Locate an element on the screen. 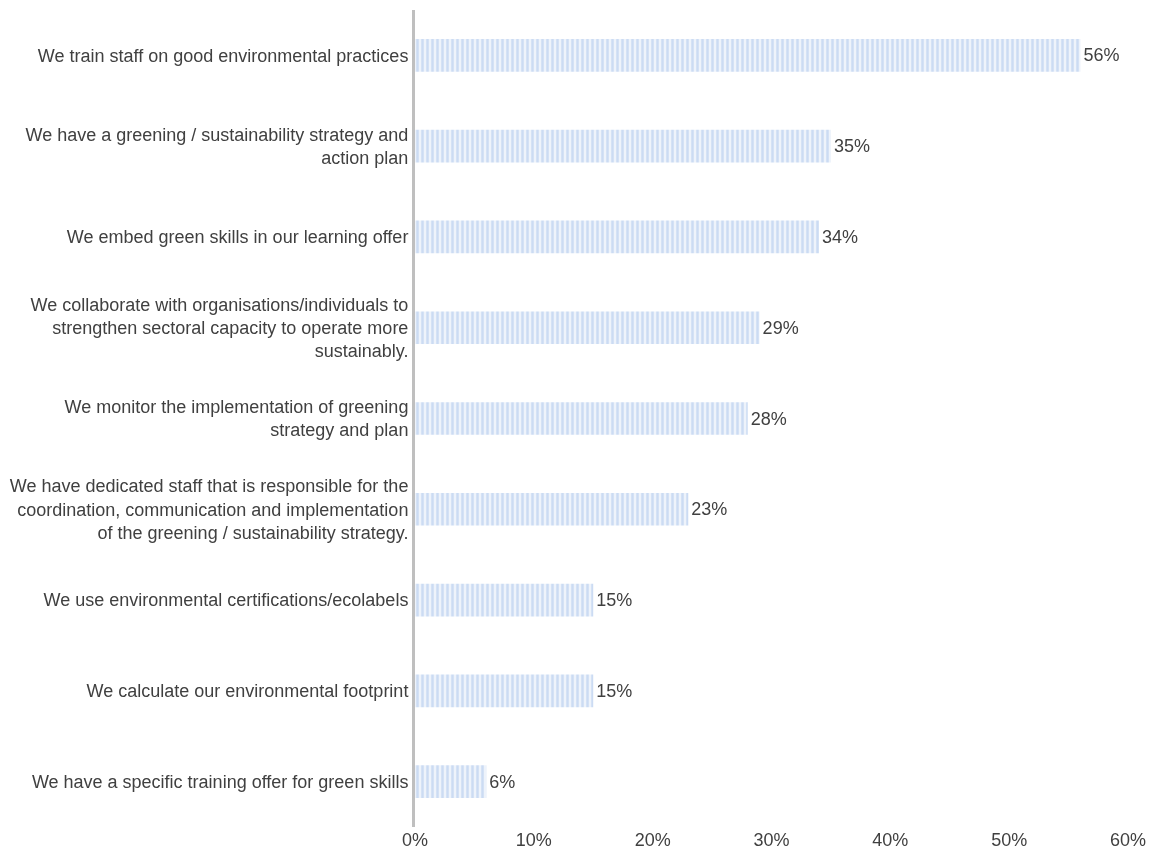 This screenshot has width=1158, height=867. y-tick-label: We collaborate with organisations/individuals to strengthen sectoral capacity to operate more sustainably. is located at coordinates (219, 328).